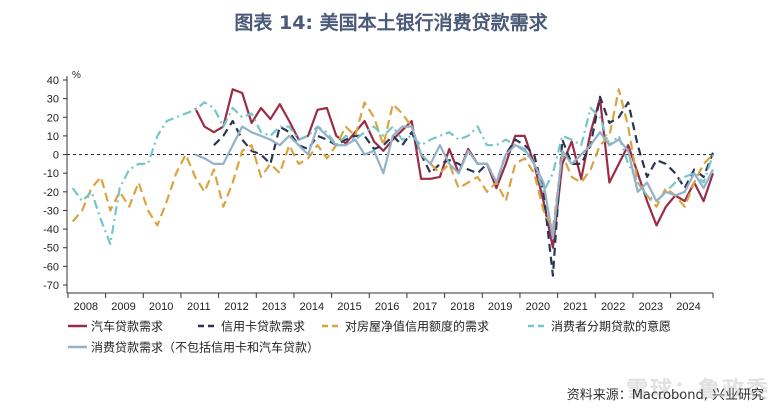 The height and width of the screenshot is (417, 782). Describe the element at coordinates (51, 249) in the screenshot. I see `y-tick-label: -50` at that location.